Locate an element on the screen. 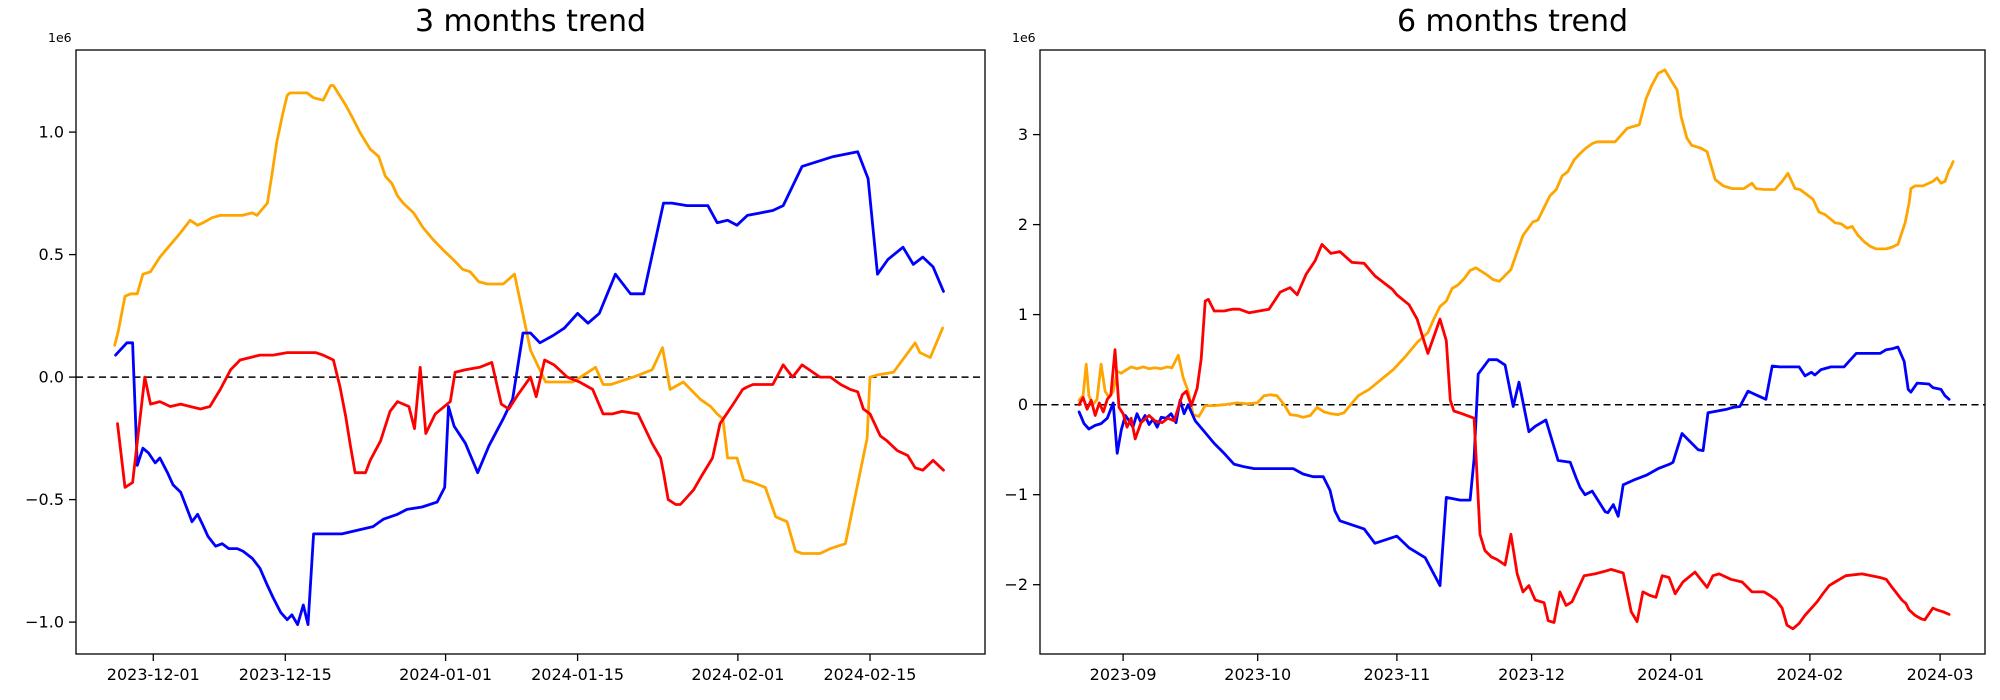 This screenshot has width=2000, height=700. y-tick-label: 3 is located at coordinates (1023, 134).